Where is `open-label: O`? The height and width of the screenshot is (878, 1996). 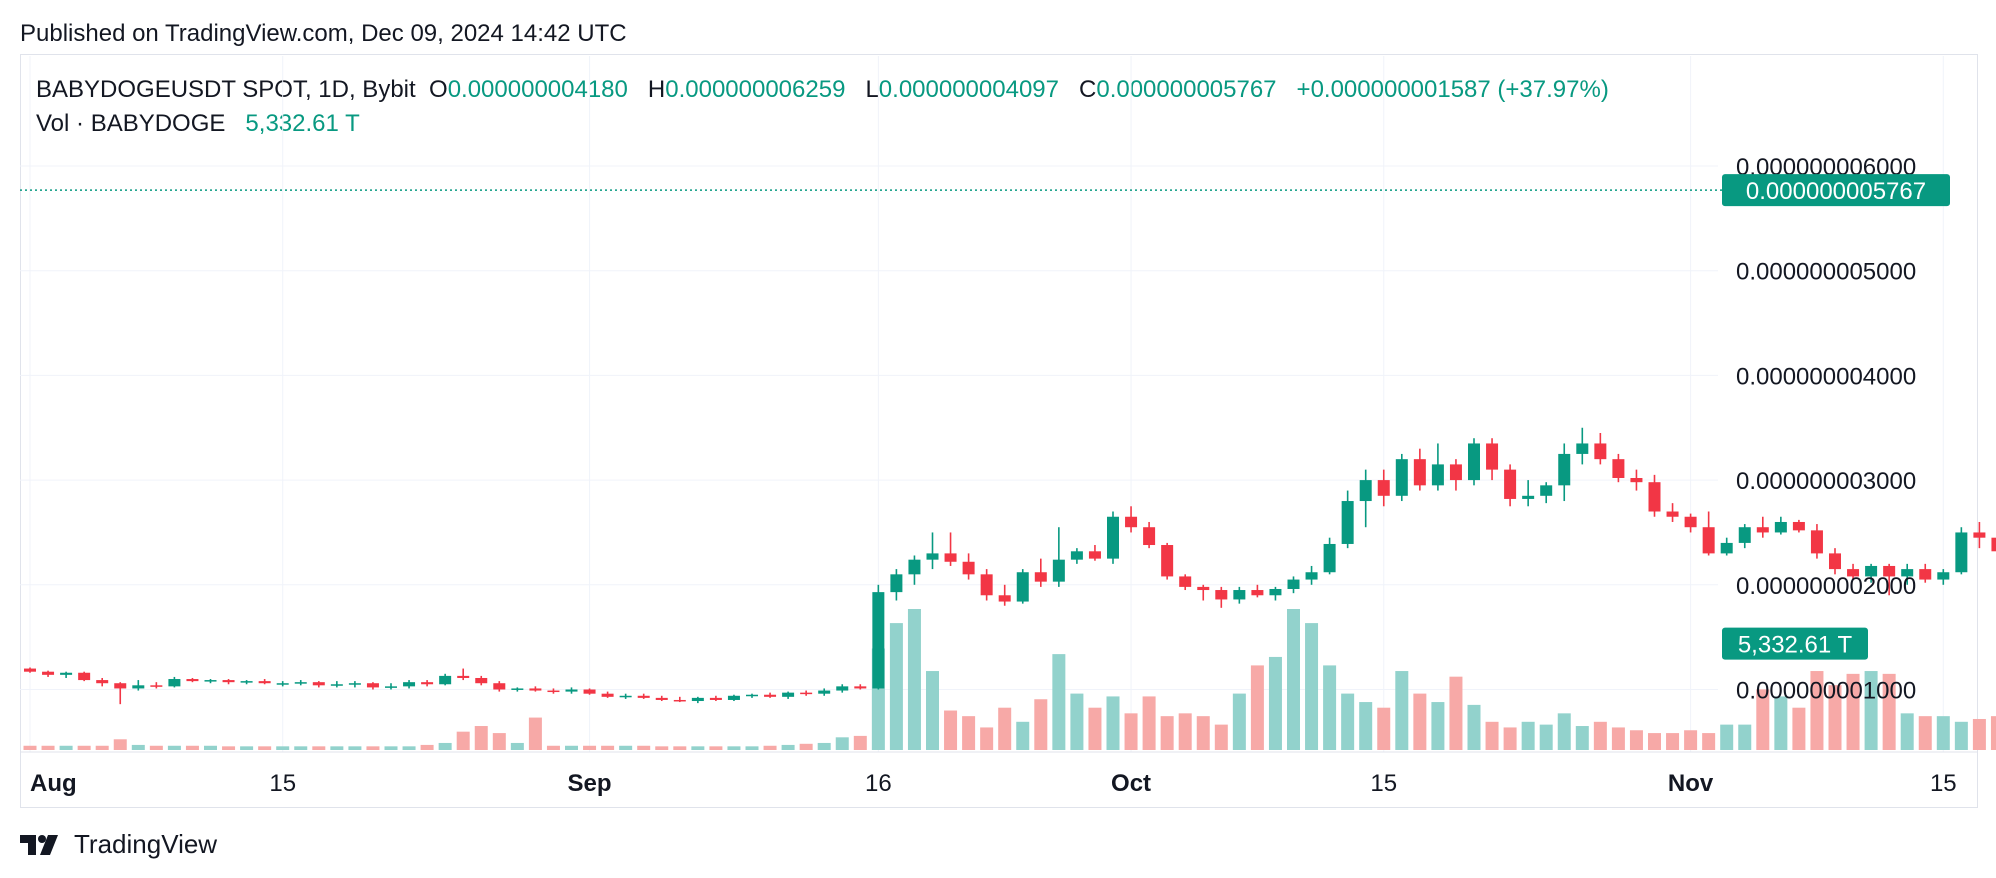
open-label: O is located at coordinates (438, 89).